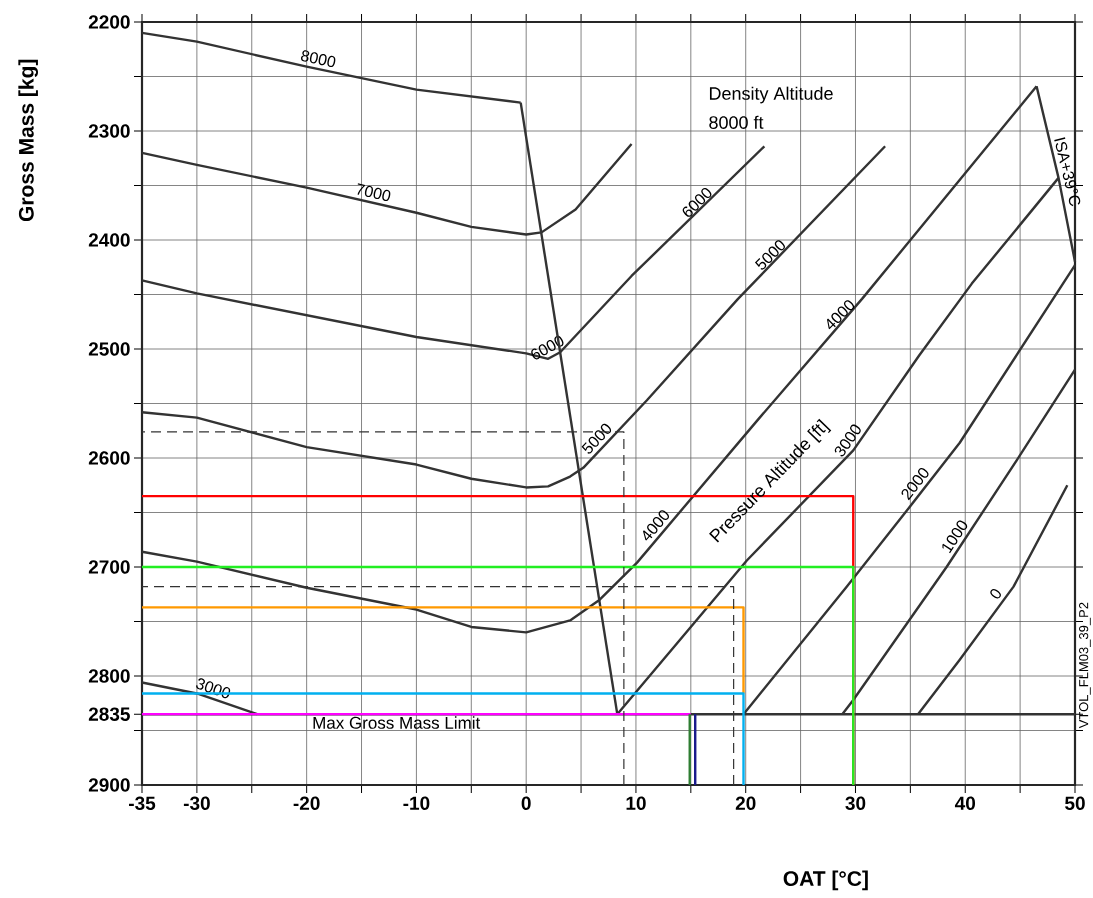  What do you see at coordinates (318, 59) in the screenshot?
I see `text: 8000` at bounding box center [318, 59].